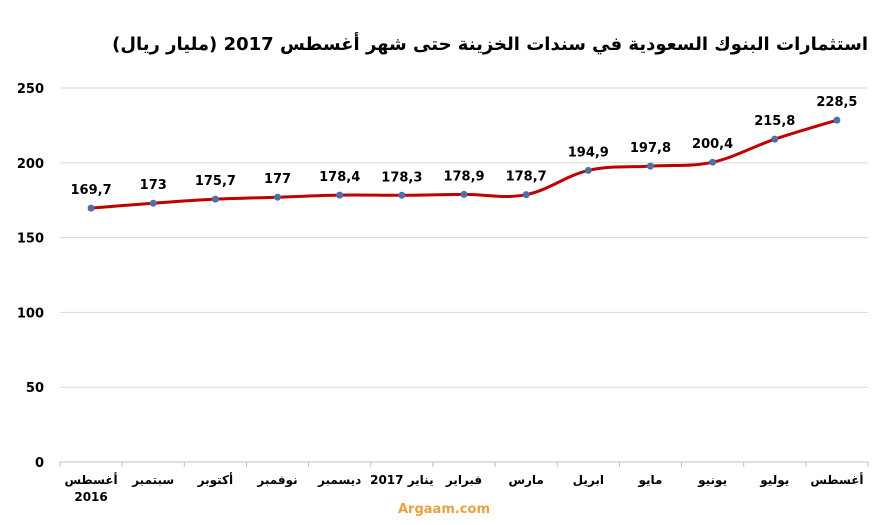  Describe the element at coordinates (35, 388) in the screenshot. I see `y-tick-label: 50` at that location.